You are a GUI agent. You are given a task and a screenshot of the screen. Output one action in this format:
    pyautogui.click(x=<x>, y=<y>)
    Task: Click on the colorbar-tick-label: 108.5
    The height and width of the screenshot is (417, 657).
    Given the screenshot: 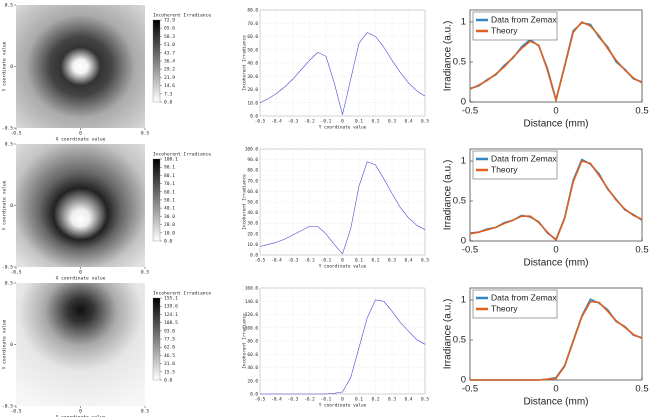 What is the action you would take?
    pyautogui.click(x=171, y=323)
    